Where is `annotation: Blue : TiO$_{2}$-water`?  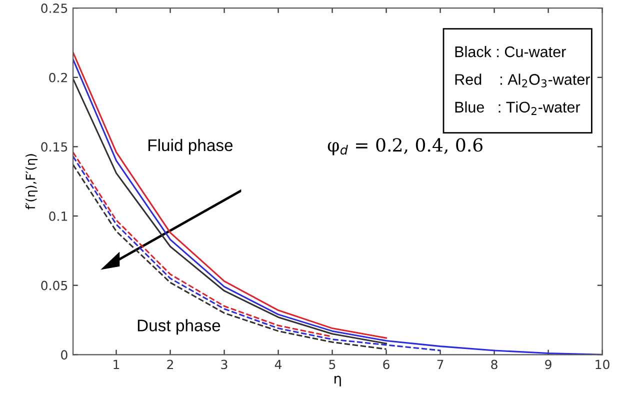 annotation: Blue : TiO$_{2}$-water is located at coordinates (517, 108).